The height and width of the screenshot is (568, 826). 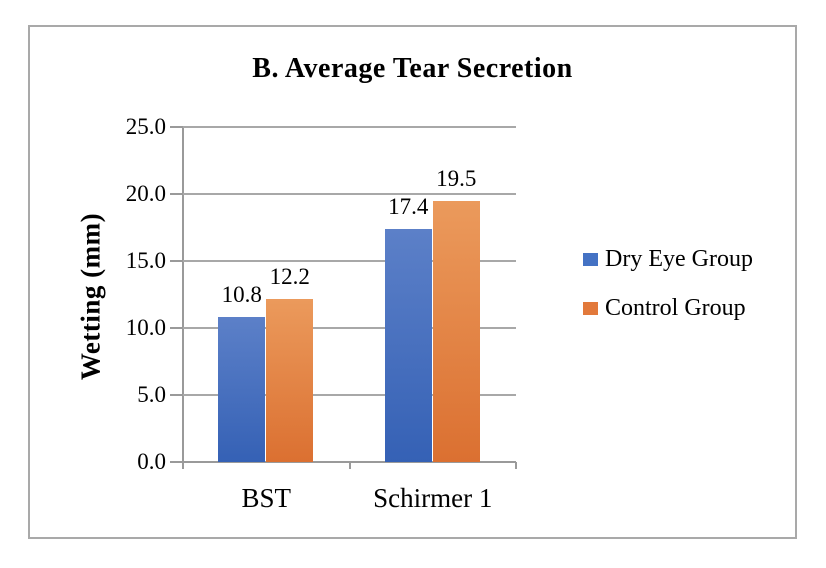 What do you see at coordinates (241, 295) in the screenshot?
I see `bar-value-label: 10.8` at bounding box center [241, 295].